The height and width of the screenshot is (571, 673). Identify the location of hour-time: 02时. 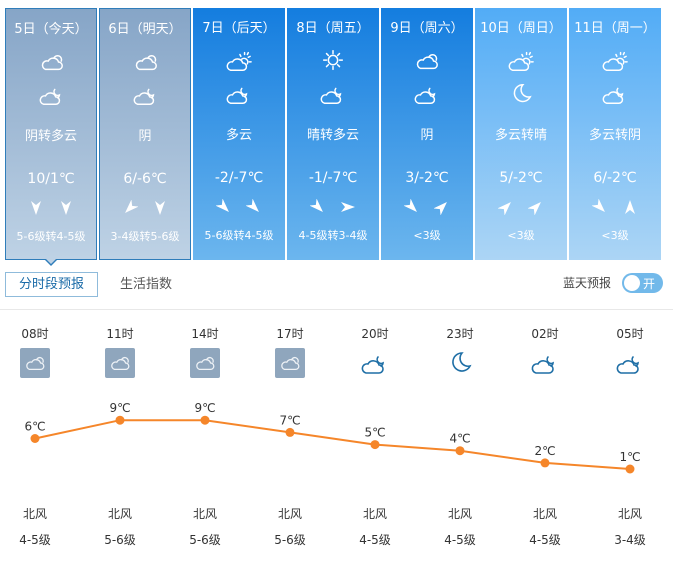
(545, 334).